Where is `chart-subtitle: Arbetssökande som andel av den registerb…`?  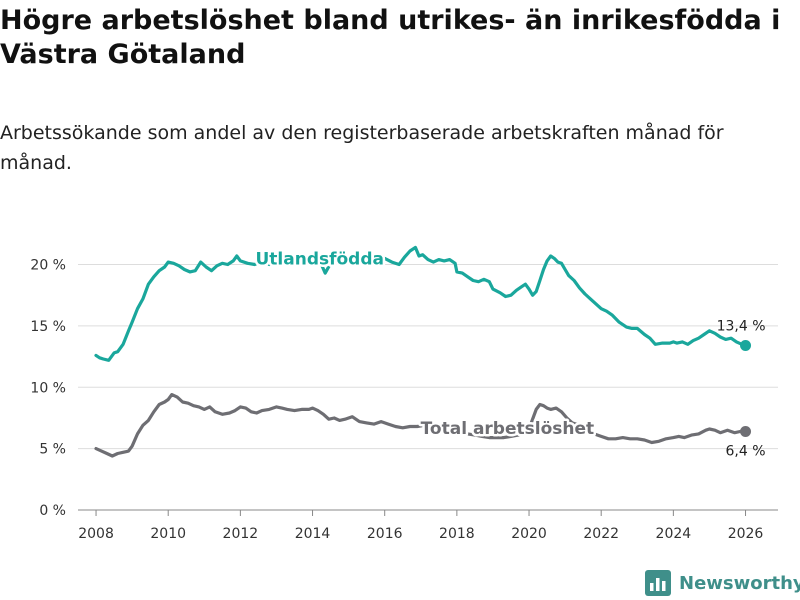 chart-subtitle: Arbetssökande som andel av den registerb… is located at coordinates (362, 148).